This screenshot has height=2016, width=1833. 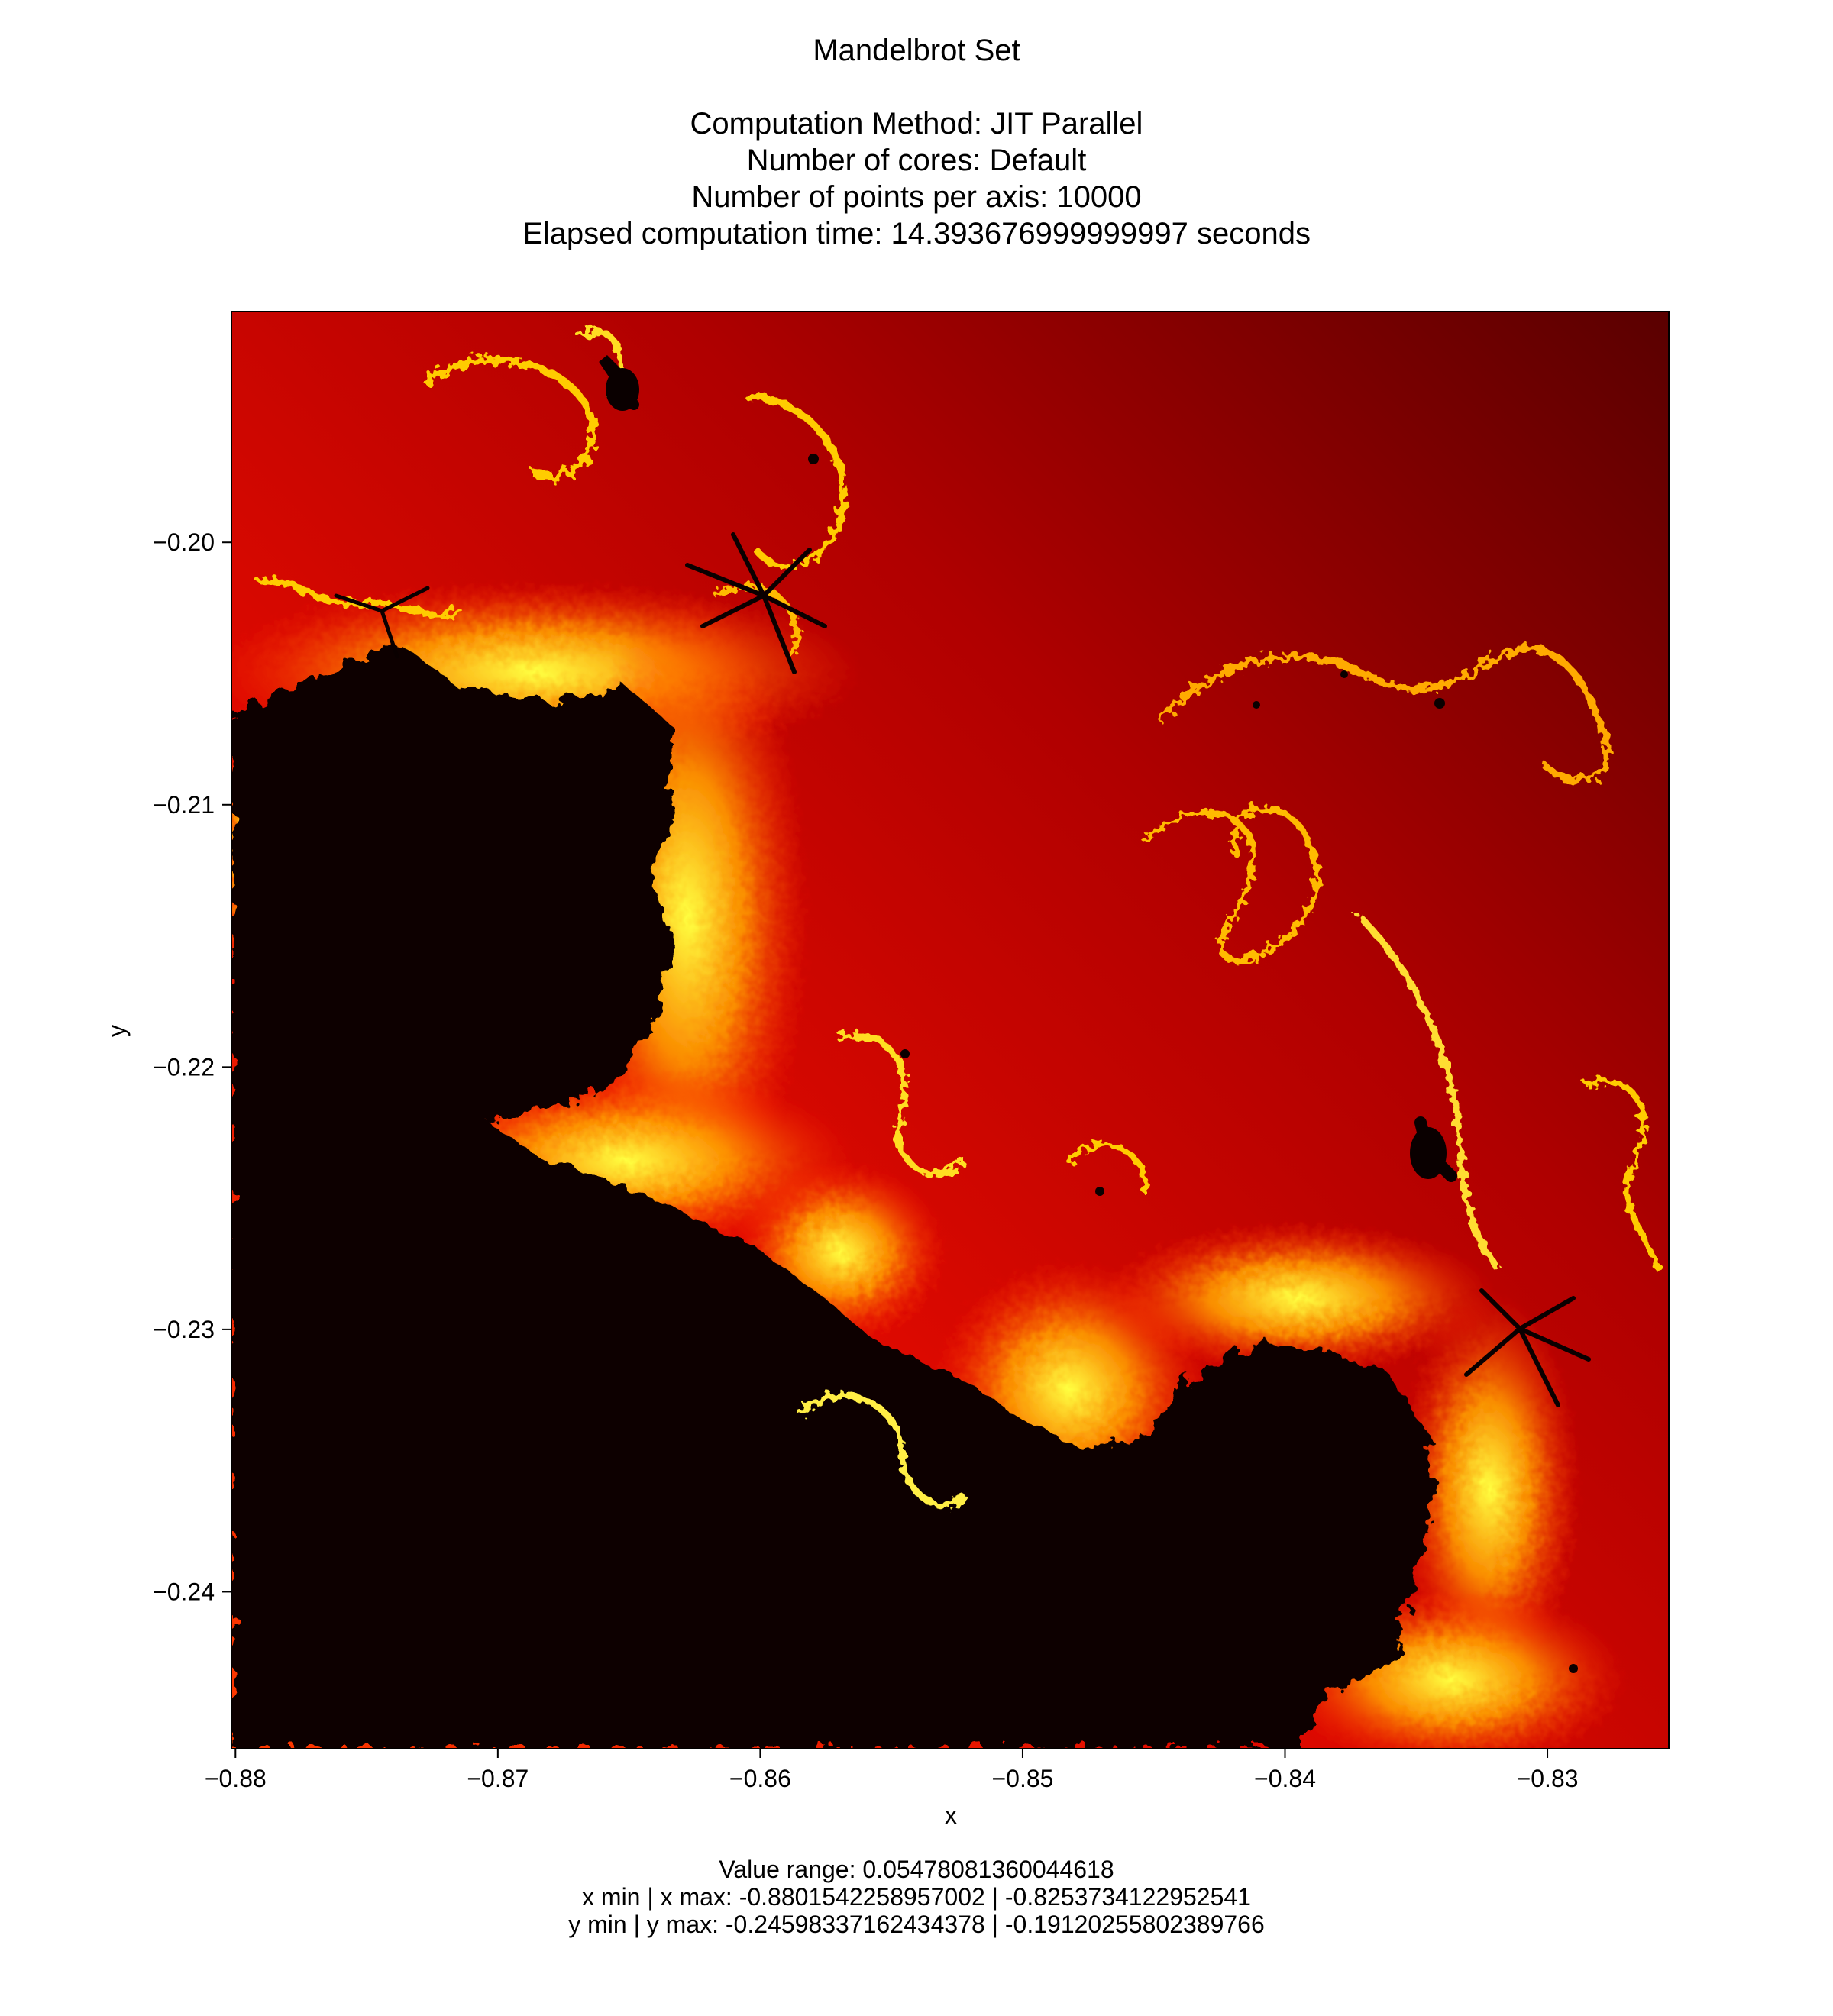 I want to click on y-axis-label: y, so click(x=117, y=1031).